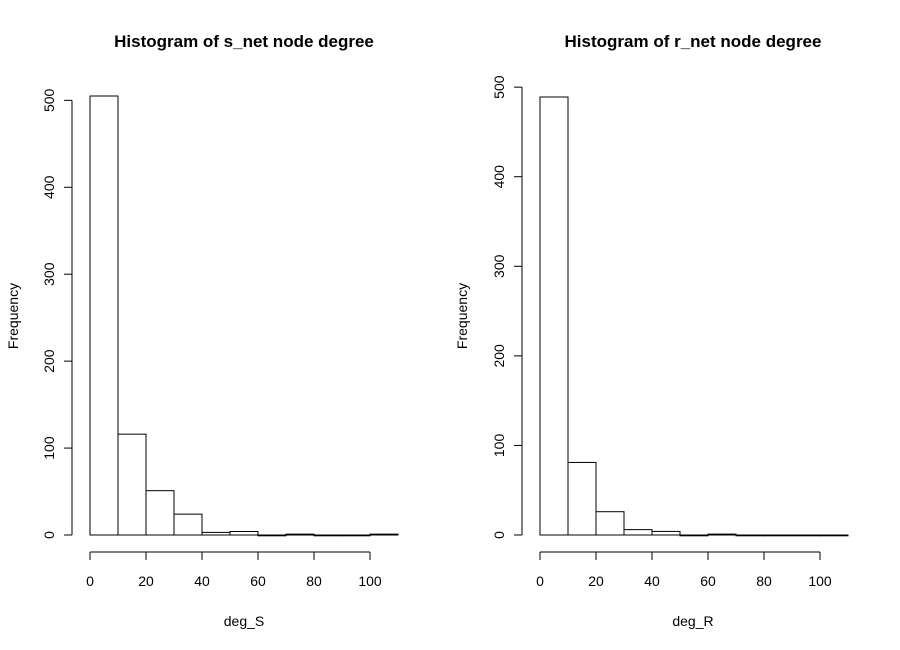  I want to click on chart-title: Histogram of s_net node degree, so click(244, 41).